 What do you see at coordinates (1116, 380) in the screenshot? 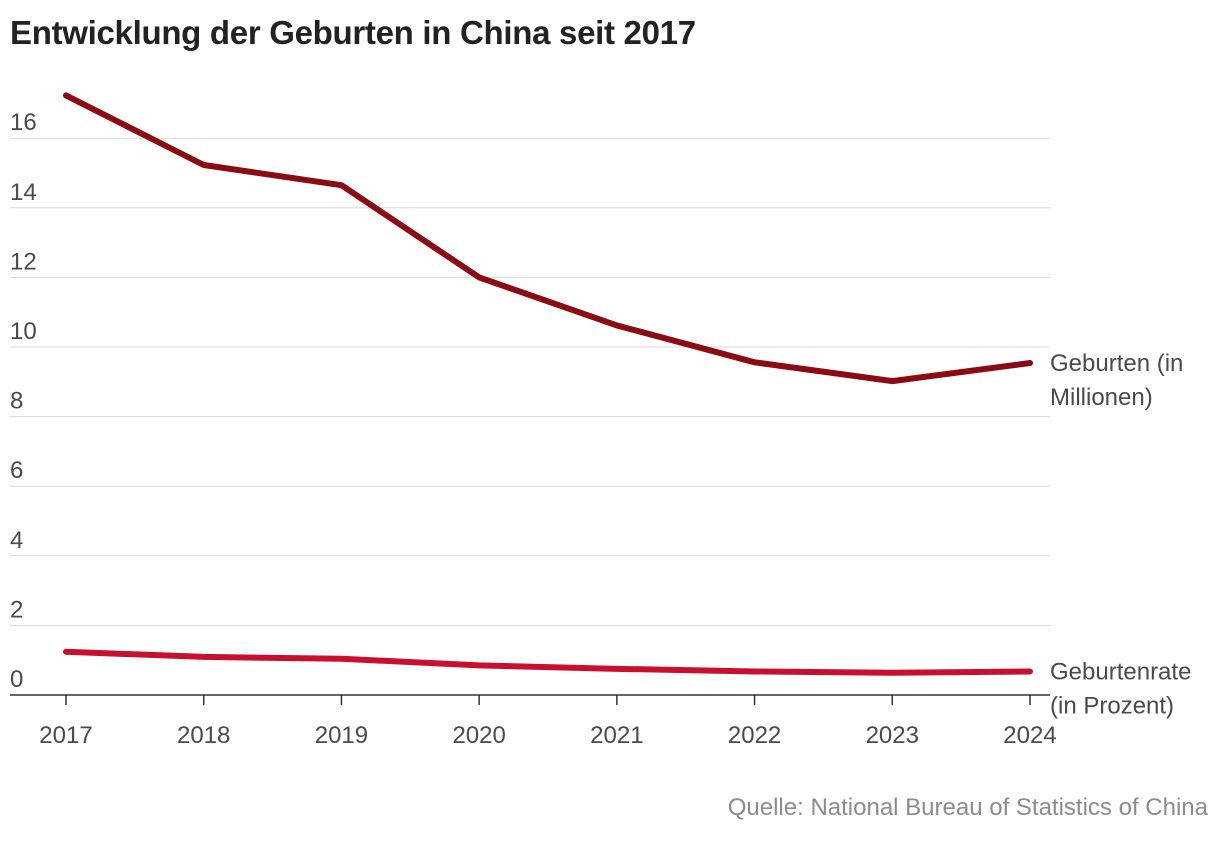
I see `series-label-geburten: Geburten (in Millionen)` at bounding box center [1116, 380].